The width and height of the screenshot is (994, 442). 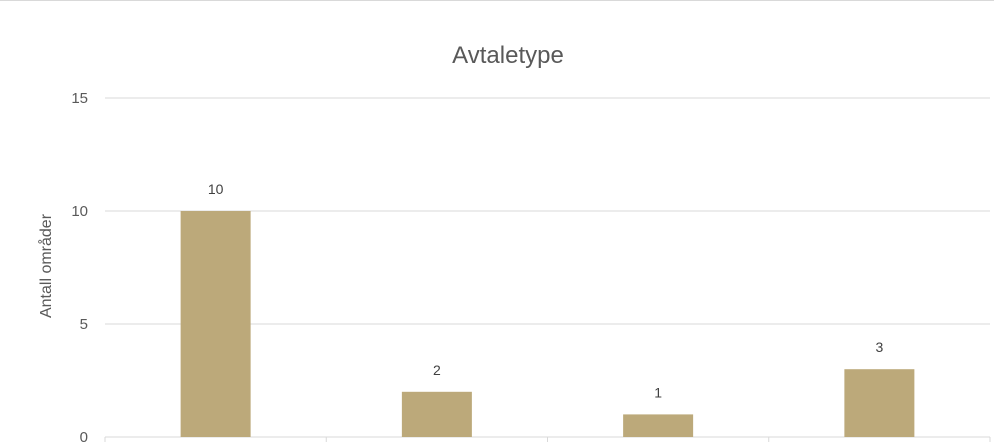 What do you see at coordinates (84, 435) in the screenshot?
I see `y-tick-label: 0` at bounding box center [84, 435].